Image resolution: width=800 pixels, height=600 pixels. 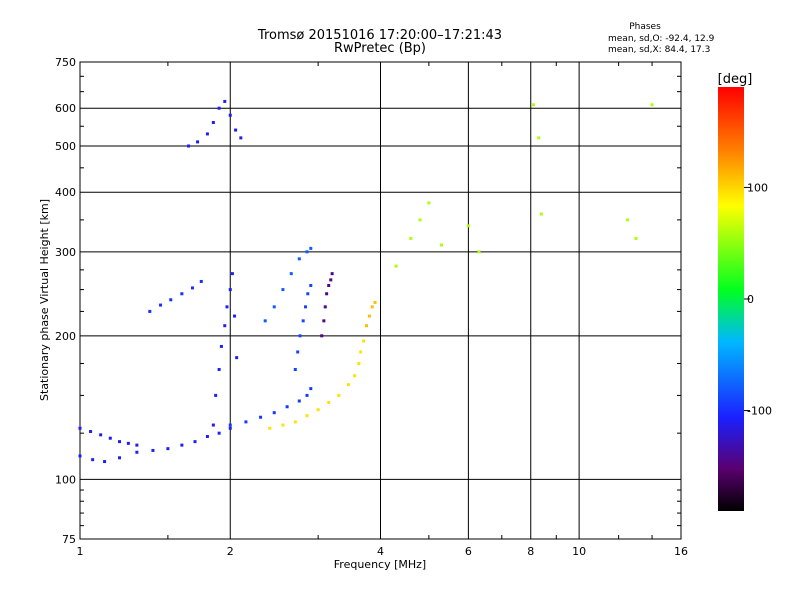 What do you see at coordinates (44, 300) in the screenshot?
I see `y-axis-label: Stationary phase Virtual Height [km]` at bounding box center [44, 300].